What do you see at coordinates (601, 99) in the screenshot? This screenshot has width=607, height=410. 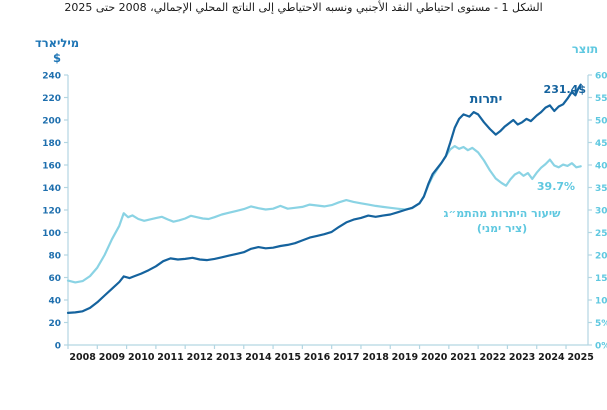 I see `right-axis-tick-label: 55%` at bounding box center [601, 99].